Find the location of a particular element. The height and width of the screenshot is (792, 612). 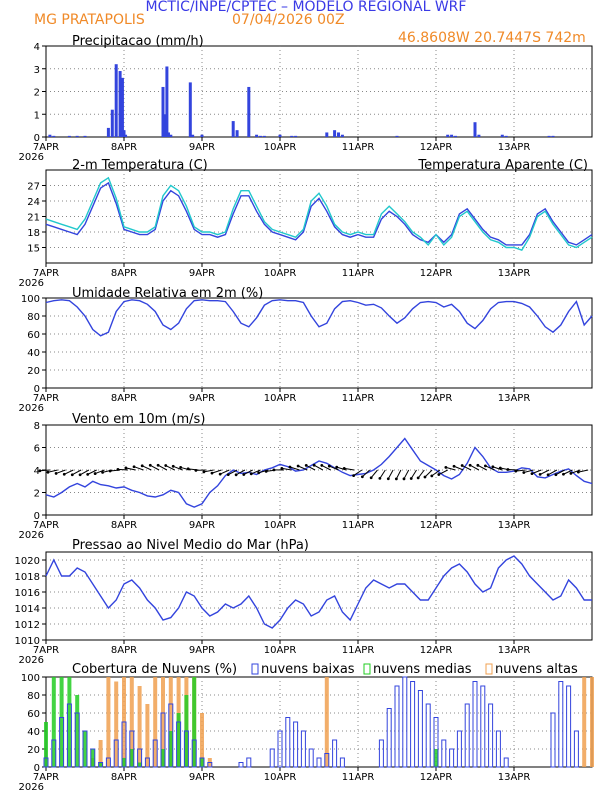

rh-xtick-label: 11APR is located at coordinates (358, 398).